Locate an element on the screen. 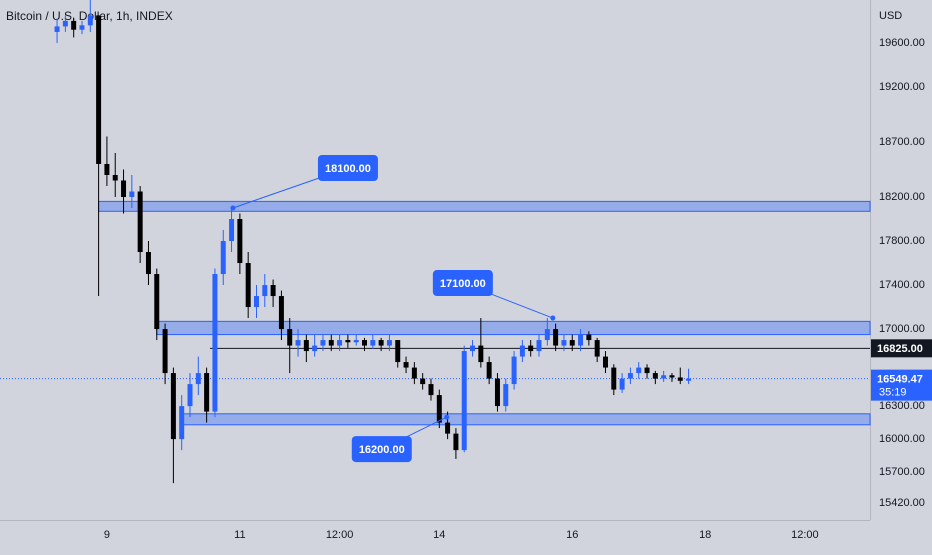 Image resolution: width=932 pixels, height=555 pixels. callout-label: 16200.00 is located at coordinates (382, 450).